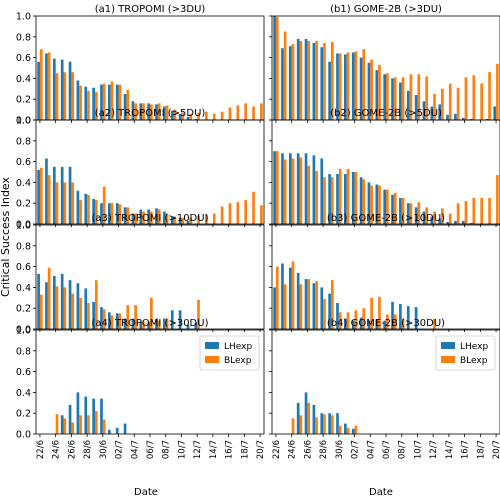 This screenshot has height=499, width=500. I want to click on panel-title: (b3) GOME-2B (>10DU), so click(386, 218).